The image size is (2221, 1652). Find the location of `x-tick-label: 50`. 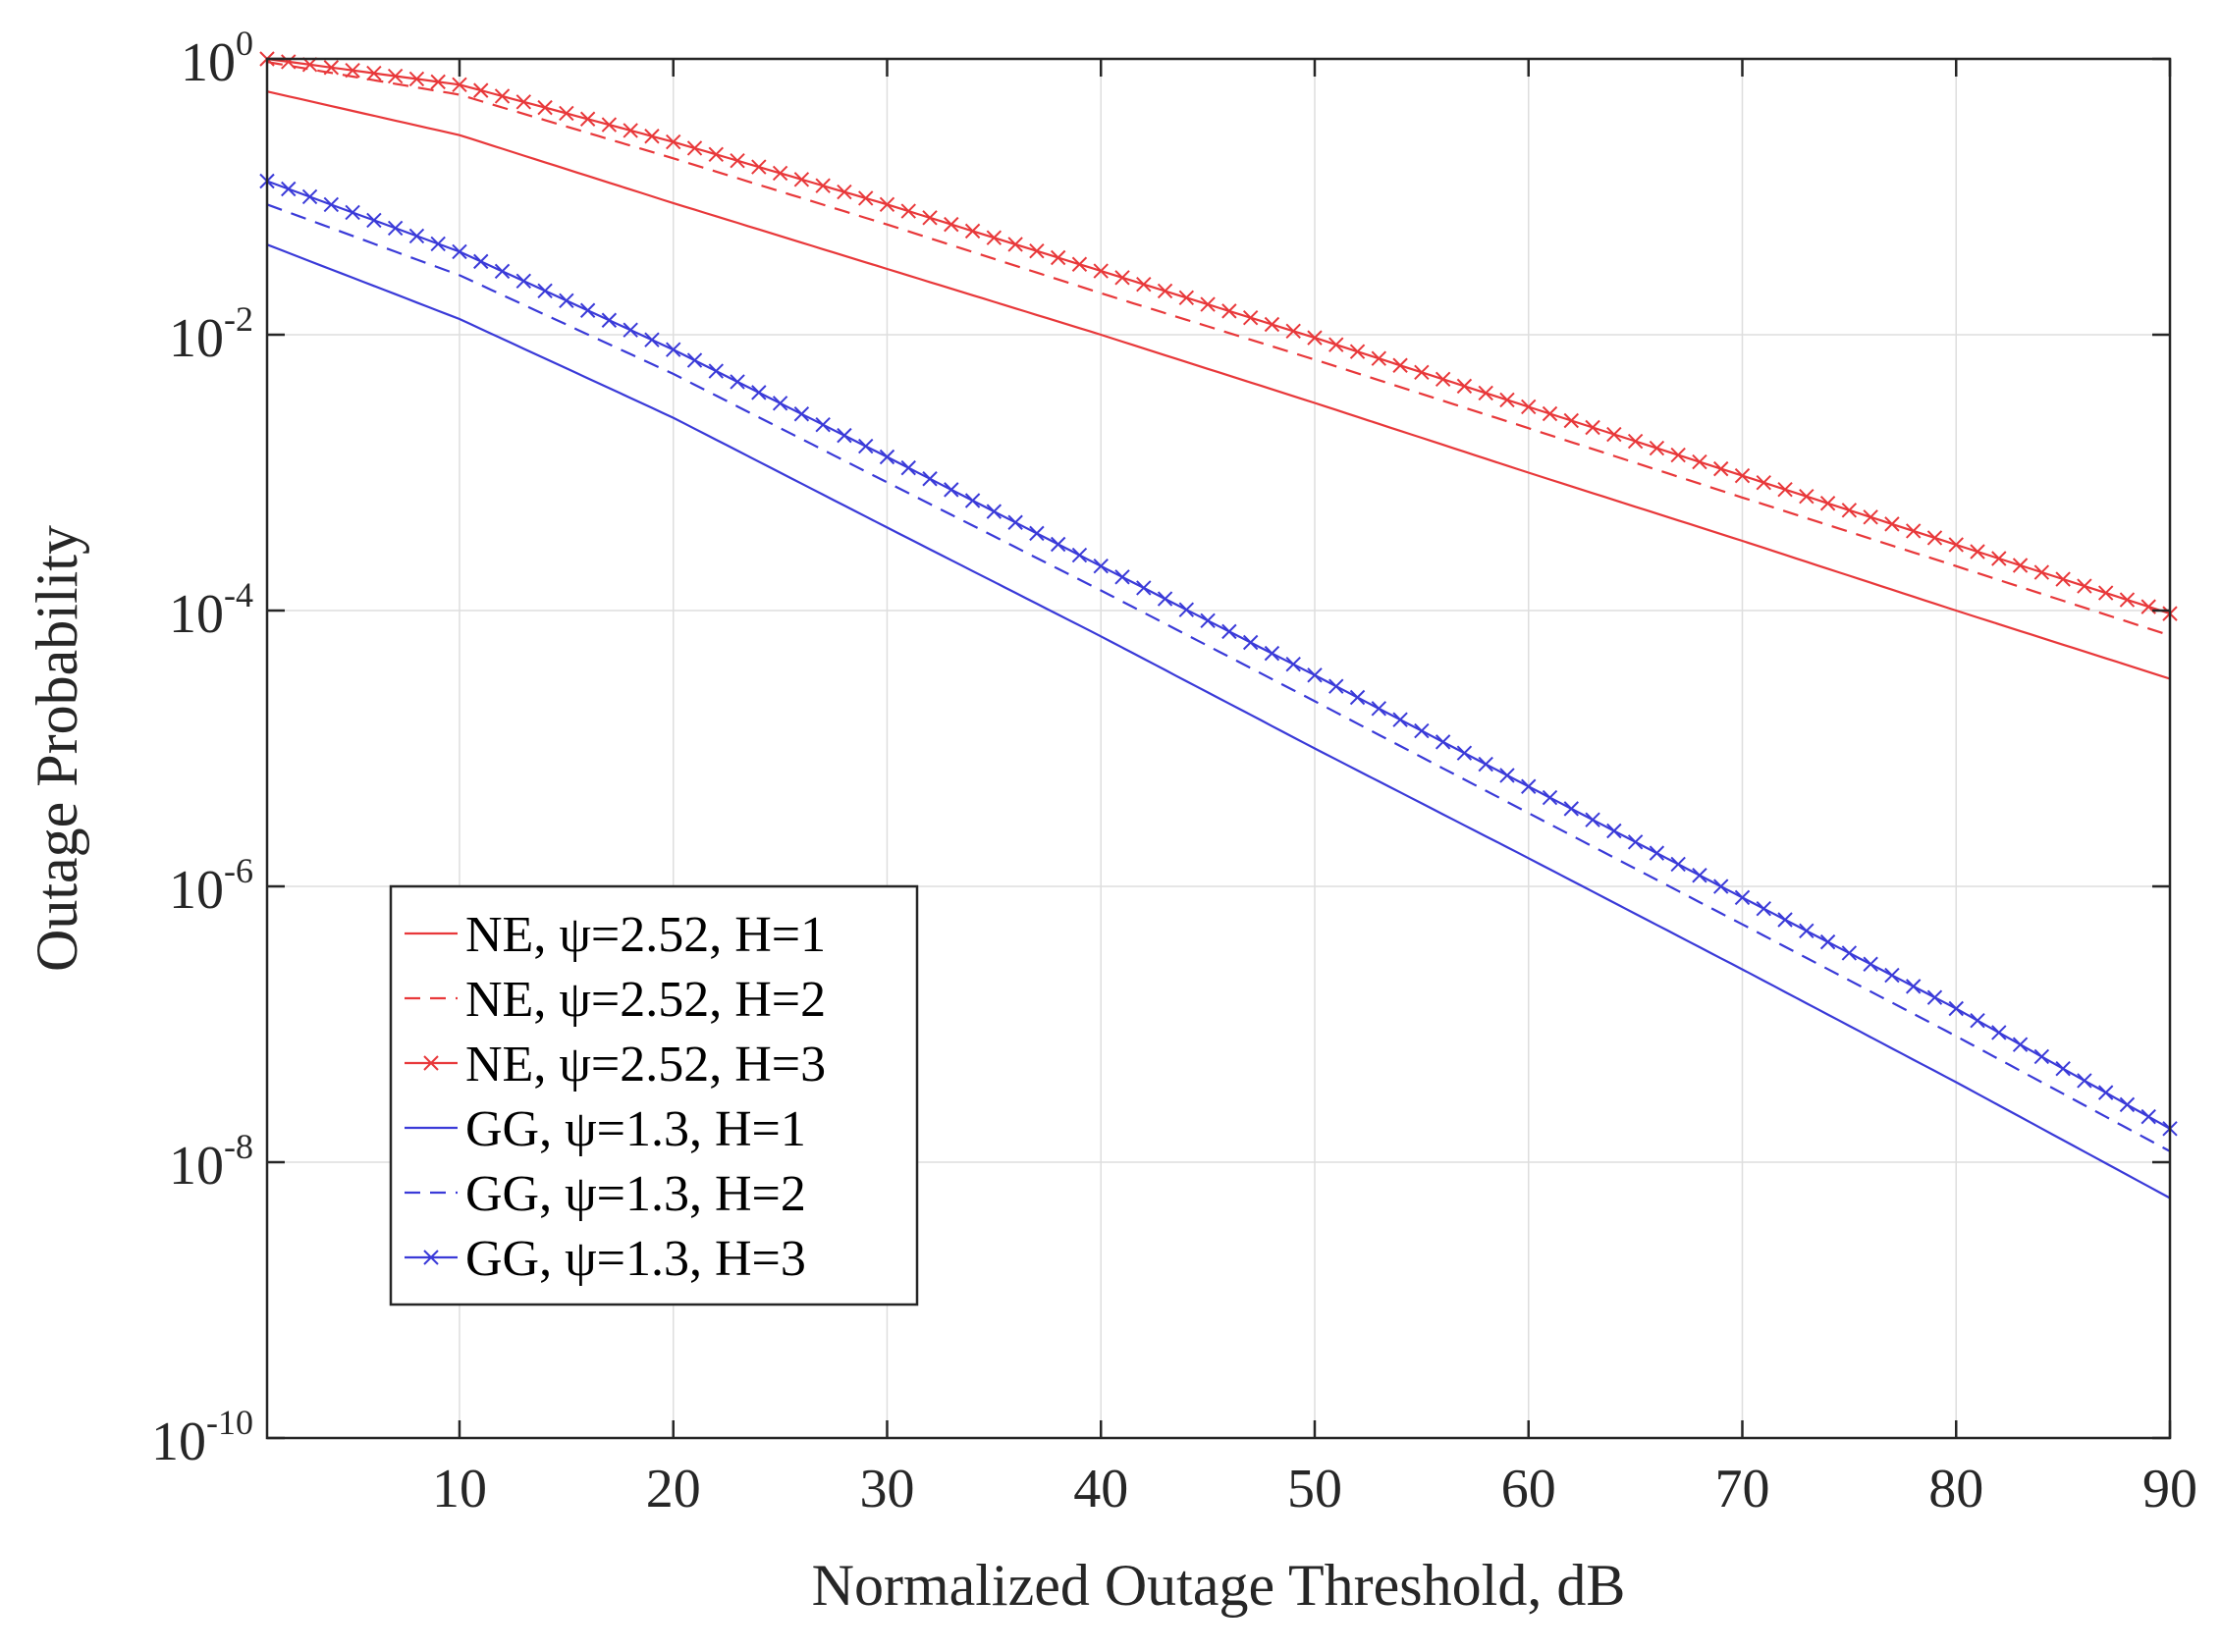

x-tick-label: 50 is located at coordinates (1314, 1489).